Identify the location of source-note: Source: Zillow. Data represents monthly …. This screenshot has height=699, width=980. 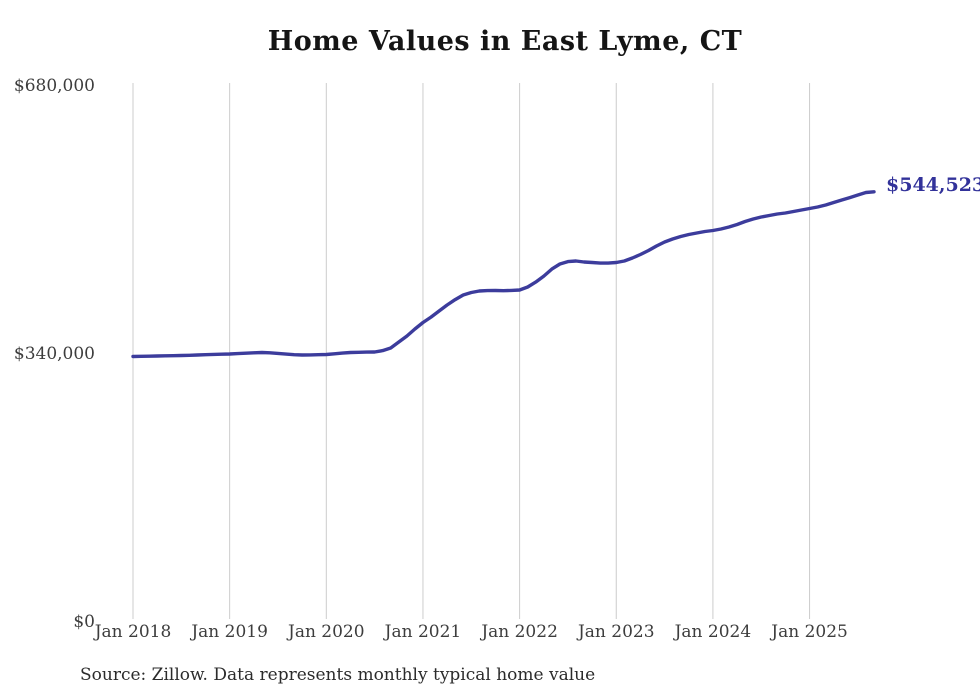
(338, 675).